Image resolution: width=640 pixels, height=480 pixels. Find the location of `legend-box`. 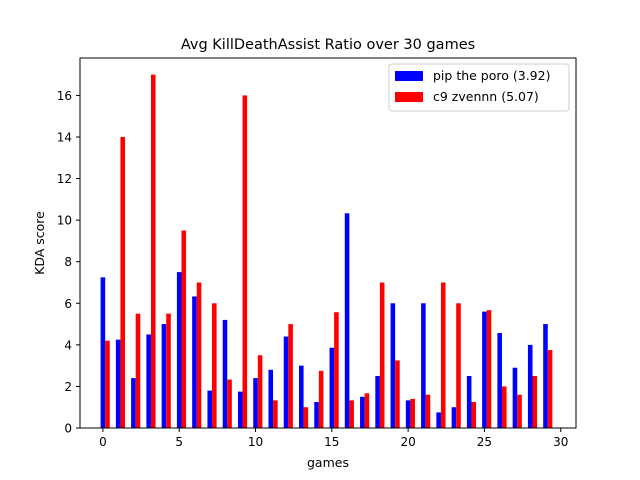

legend-box is located at coordinates (479, 87).